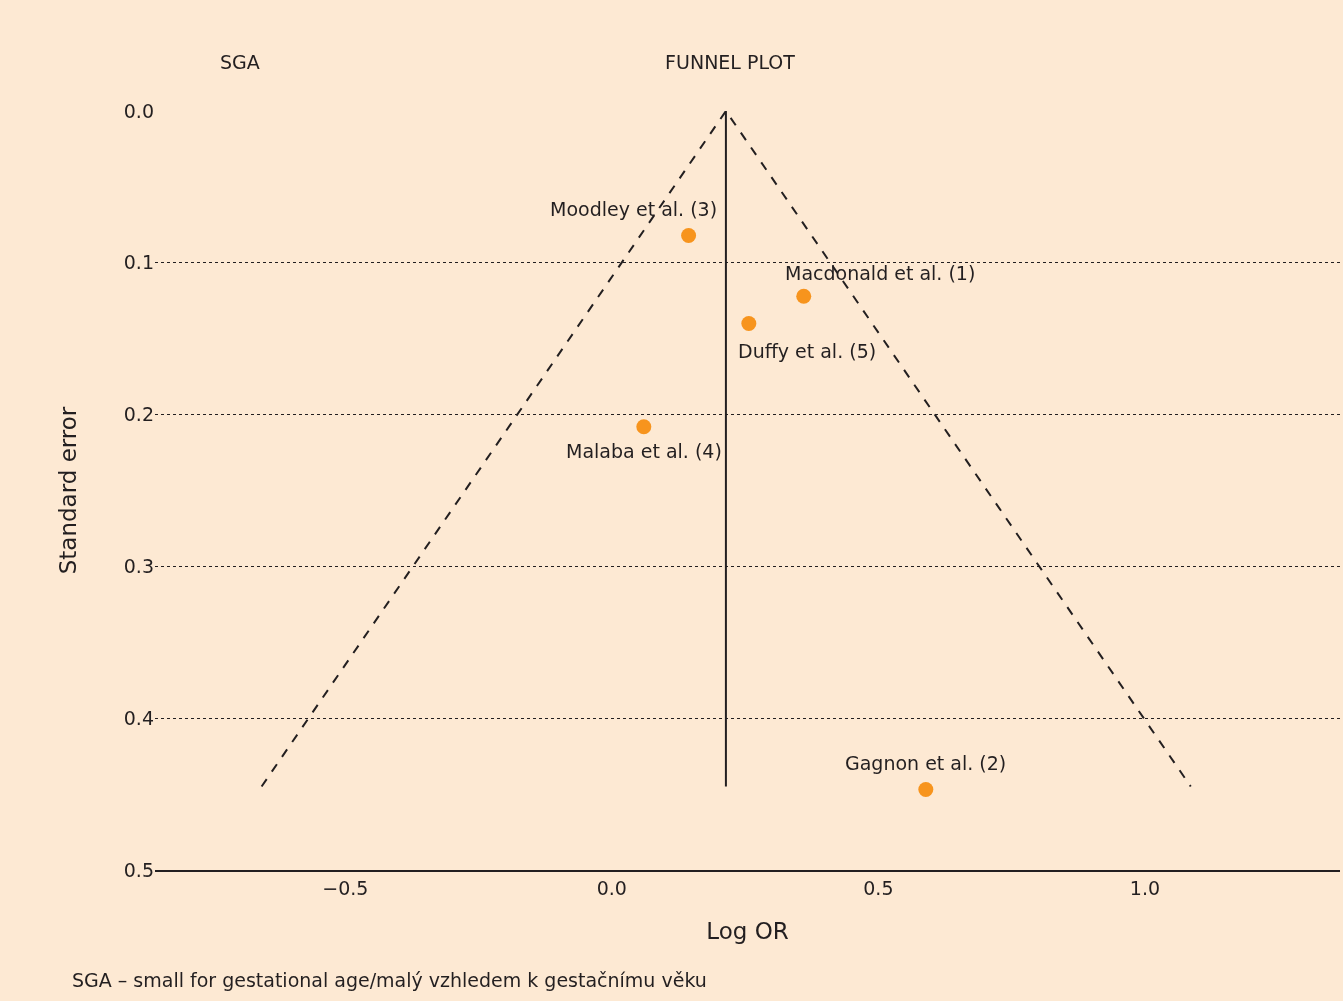 The image size is (1343, 1001). What do you see at coordinates (807, 351) in the screenshot?
I see `annotation: Duffy et al. (5)` at bounding box center [807, 351].